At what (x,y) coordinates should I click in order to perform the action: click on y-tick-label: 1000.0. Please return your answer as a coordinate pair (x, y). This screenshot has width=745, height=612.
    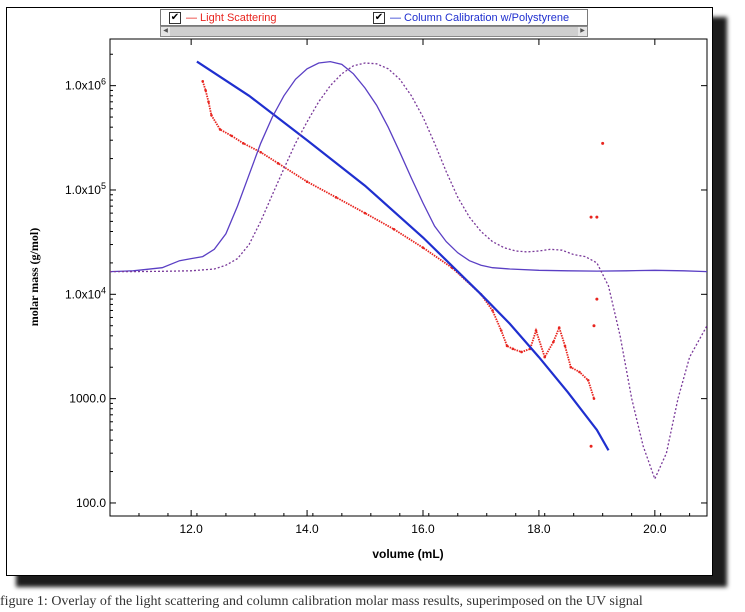
    Looking at the image, I should click on (87, 399).